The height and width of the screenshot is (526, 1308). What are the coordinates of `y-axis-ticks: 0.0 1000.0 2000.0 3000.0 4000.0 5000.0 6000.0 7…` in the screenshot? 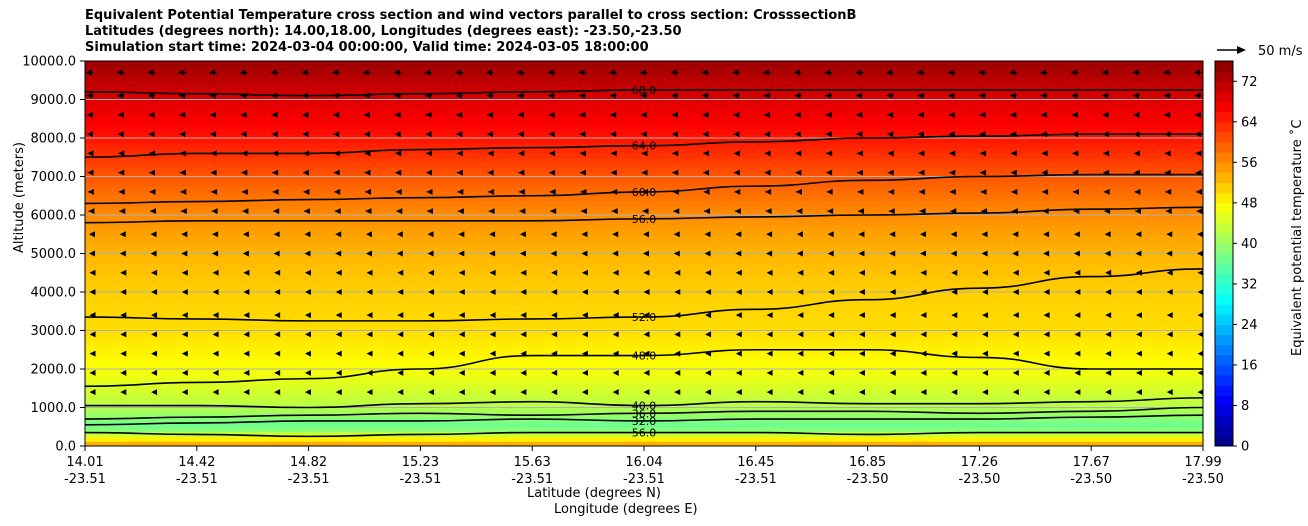 It's located at (53, 255).